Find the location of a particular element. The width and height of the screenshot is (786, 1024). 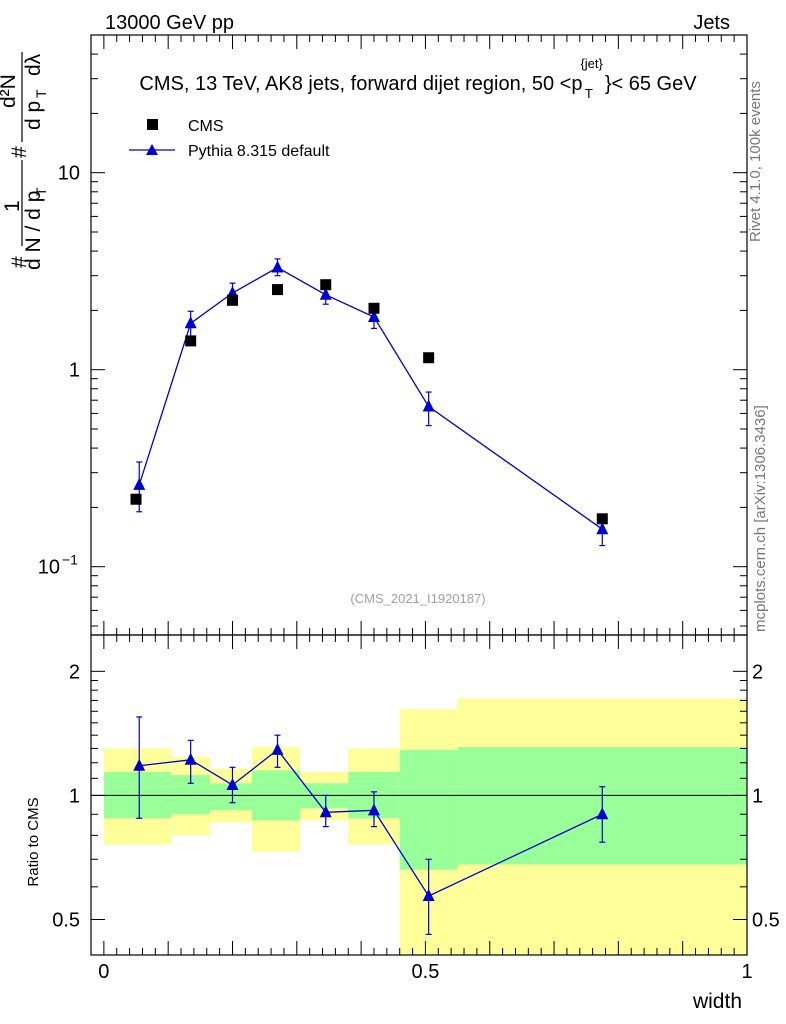

ylabel-sub-t-2: T is located at coordinates (41, 93).